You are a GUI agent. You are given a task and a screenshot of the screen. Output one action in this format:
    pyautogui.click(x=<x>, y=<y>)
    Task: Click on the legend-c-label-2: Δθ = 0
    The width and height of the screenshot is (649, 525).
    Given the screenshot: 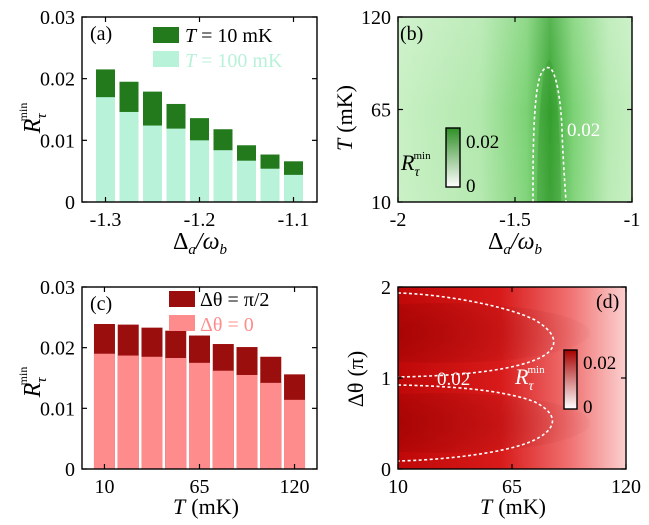 What is the action you would take?
    pyautogui.click(x=227, y=325)
    